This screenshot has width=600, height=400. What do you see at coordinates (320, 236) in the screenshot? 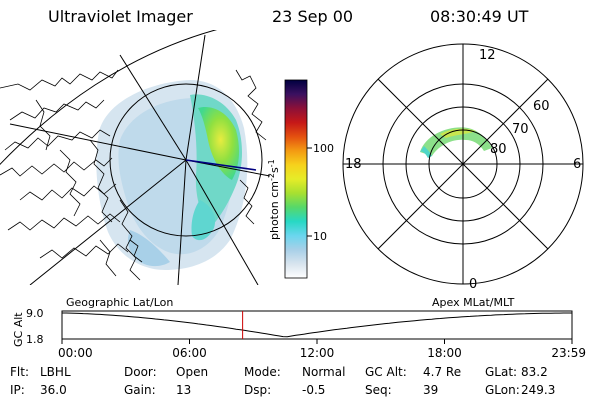
I see `colorbar-label-10: 10` at bounding box center [320, 236].